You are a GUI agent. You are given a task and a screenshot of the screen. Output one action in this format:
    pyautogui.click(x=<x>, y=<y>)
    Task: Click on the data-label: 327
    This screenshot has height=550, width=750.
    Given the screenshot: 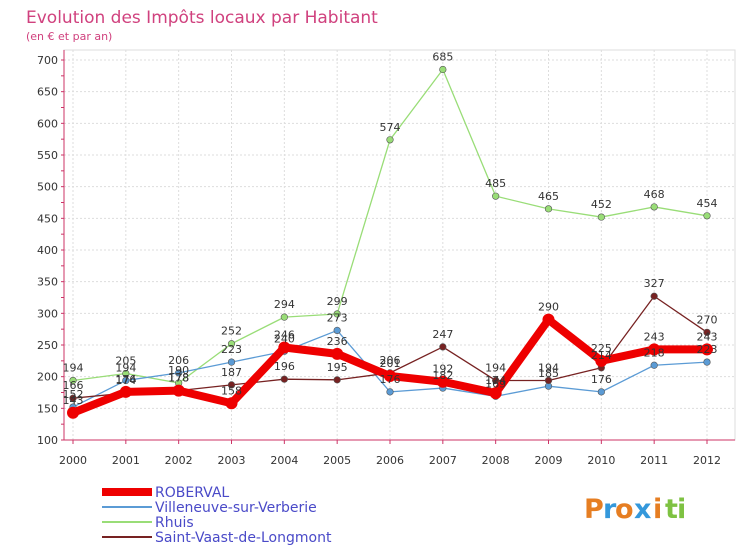 What is the action you would take?
    pyautogui.click(x=654, y=283)
    